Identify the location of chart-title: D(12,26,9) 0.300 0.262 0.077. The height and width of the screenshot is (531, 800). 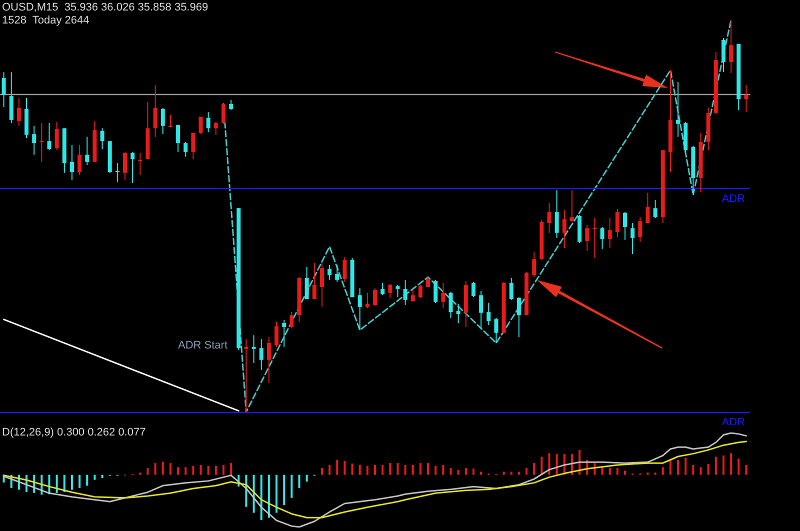
(74, 432).